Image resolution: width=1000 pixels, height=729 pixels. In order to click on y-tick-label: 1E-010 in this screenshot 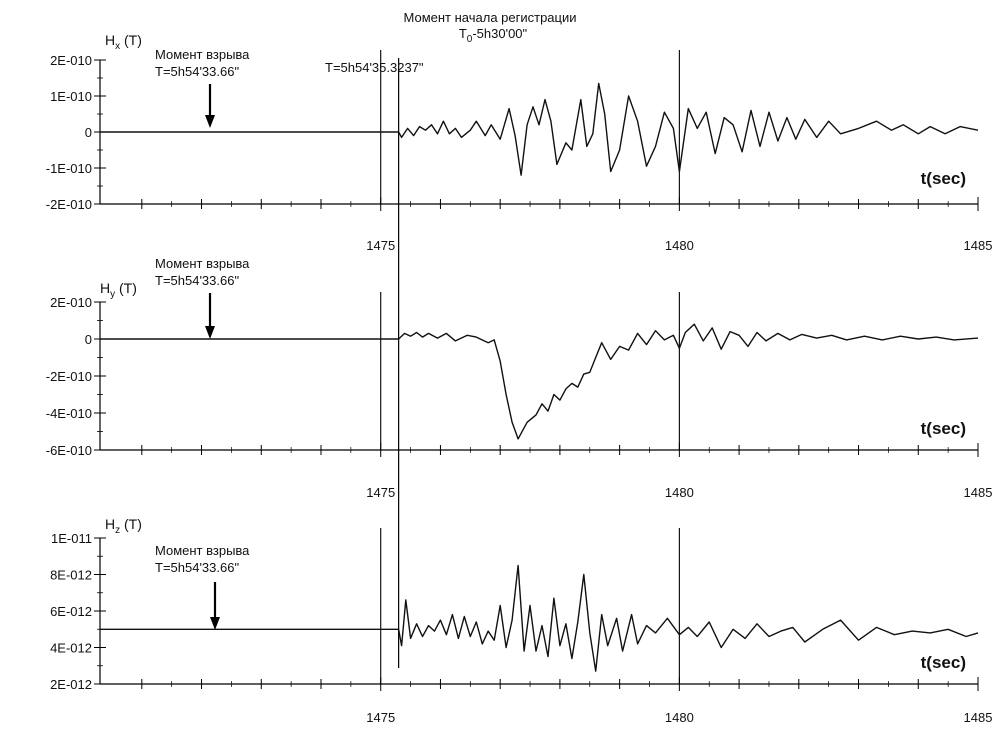, I will do `click(71, 96)`.